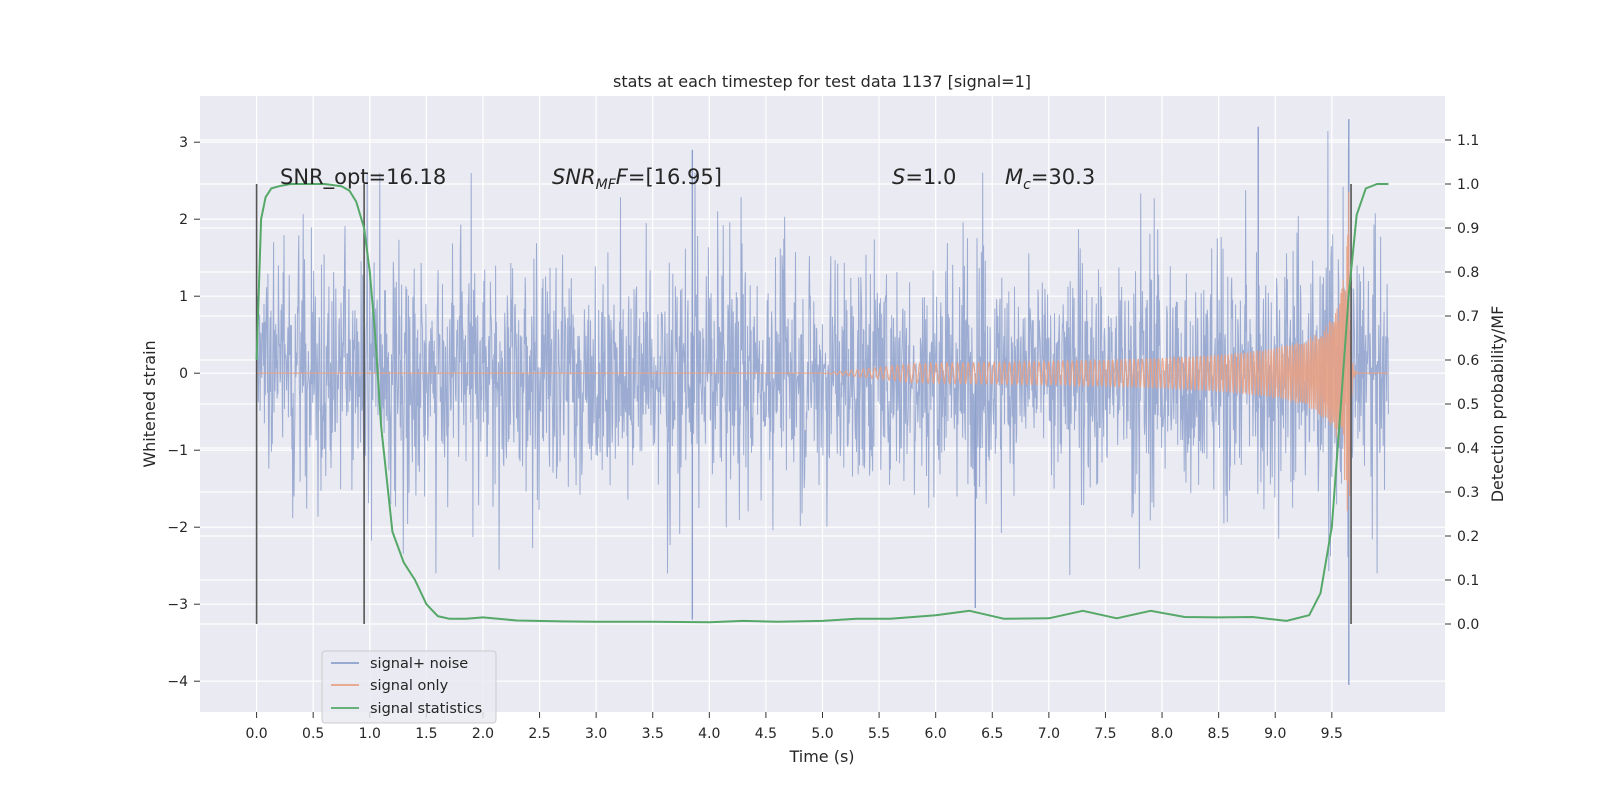  What do you see at coordinates (709, 734) in the screenshot?
I see `x-tick-label: 4.0` at bounding box center [709, 734].